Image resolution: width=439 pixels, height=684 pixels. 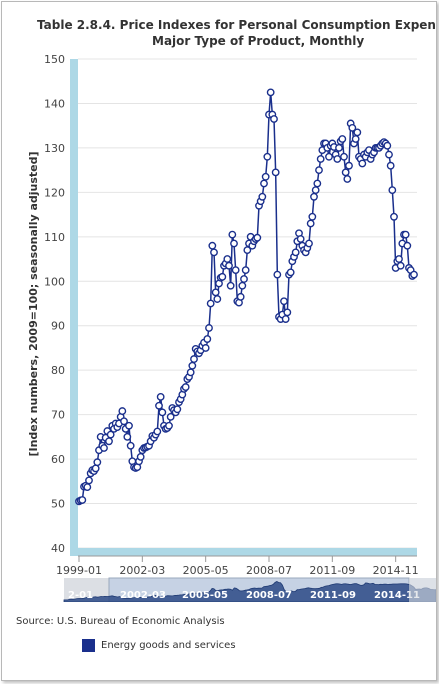 What do you see at coordinates (249, 589) in the screenshot?
I see `navigator: 2-01 2002-03 2005-05 2008-07 2011-09 2014-11` at bounding box center [249, 589].